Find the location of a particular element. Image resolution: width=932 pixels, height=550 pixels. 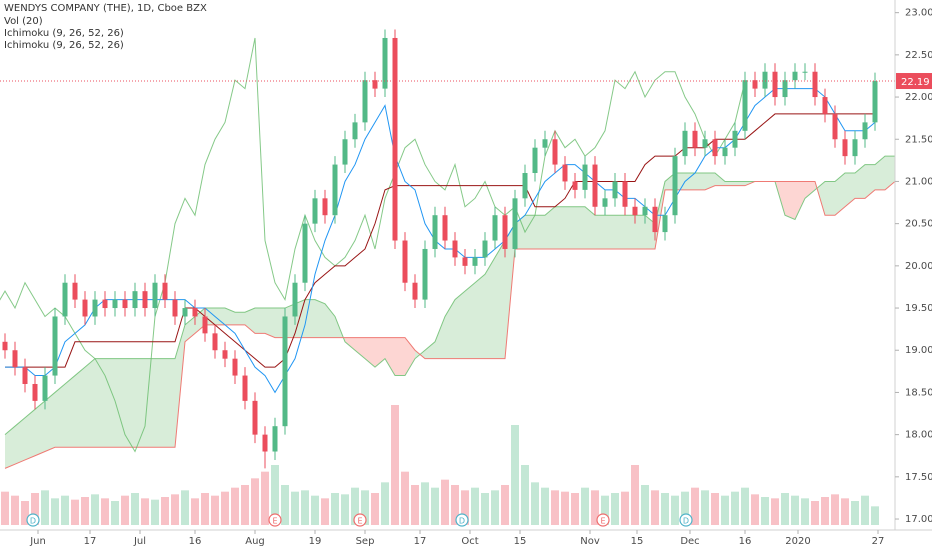

event-label: E is located at coordinates (359, 521).